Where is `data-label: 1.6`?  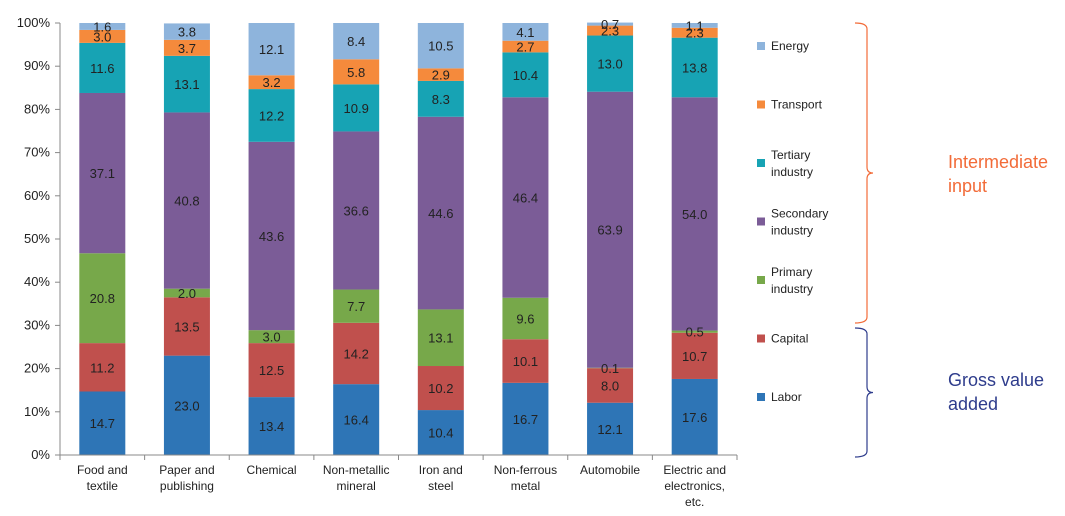 data-label: 1.6 is located at coordinates (102, 26).